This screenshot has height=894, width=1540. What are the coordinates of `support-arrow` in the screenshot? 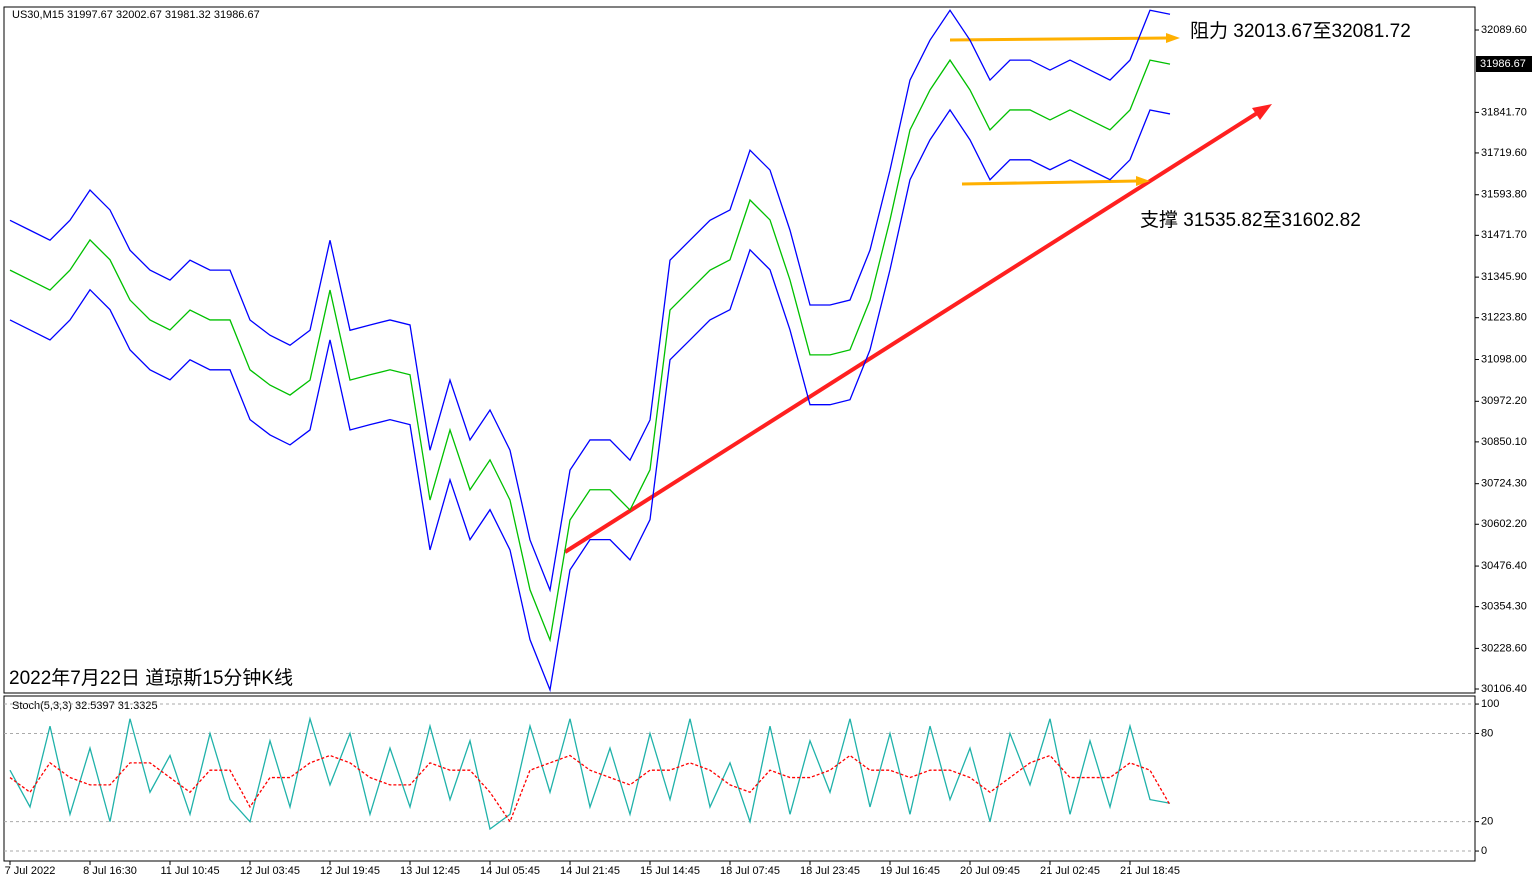 It's located at (1050, 182).